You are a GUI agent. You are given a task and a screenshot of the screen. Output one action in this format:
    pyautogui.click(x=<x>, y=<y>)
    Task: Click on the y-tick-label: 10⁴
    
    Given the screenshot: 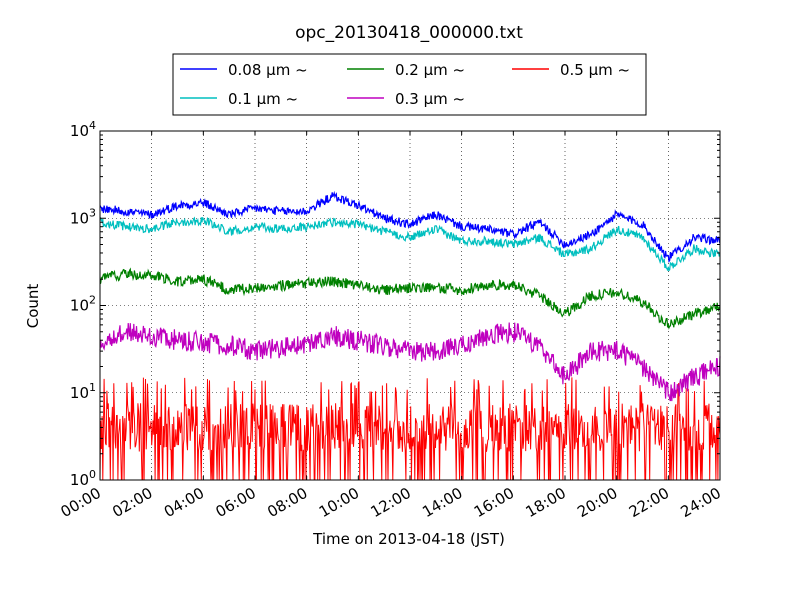 What is the action you would take?
    pyautogui.click(x=83, y=129)
    